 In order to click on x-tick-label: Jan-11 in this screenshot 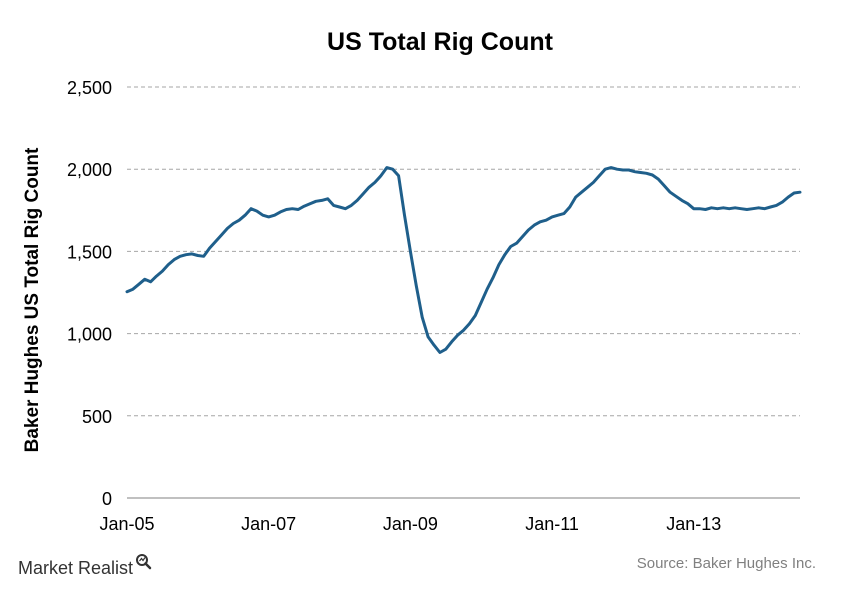, I will do `click(552, 524)`.